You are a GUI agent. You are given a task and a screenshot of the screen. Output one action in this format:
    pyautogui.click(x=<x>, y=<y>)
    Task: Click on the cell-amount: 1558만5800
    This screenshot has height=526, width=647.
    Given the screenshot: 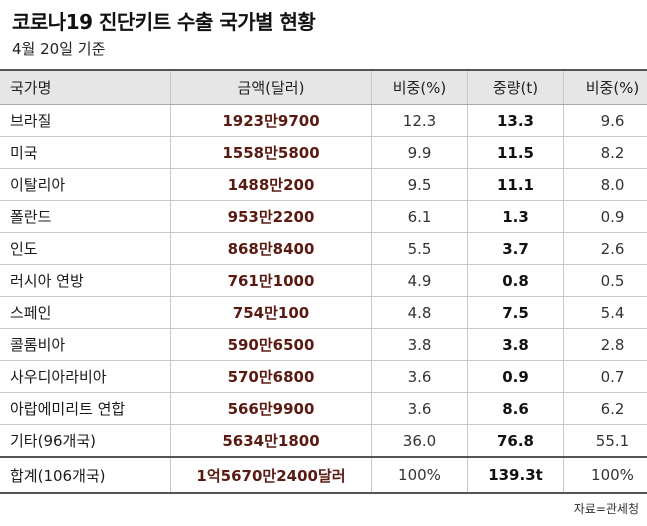 What is the action you would take?
    pyautogui.click(x=271, y=152)
    